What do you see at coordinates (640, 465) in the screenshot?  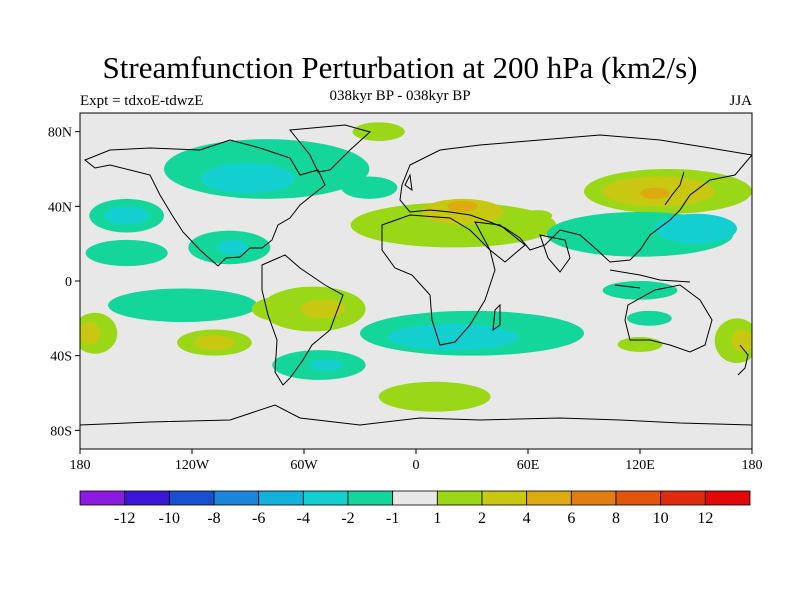 I see `lon-tick-label: 120E` at bounding box center [640, 465].